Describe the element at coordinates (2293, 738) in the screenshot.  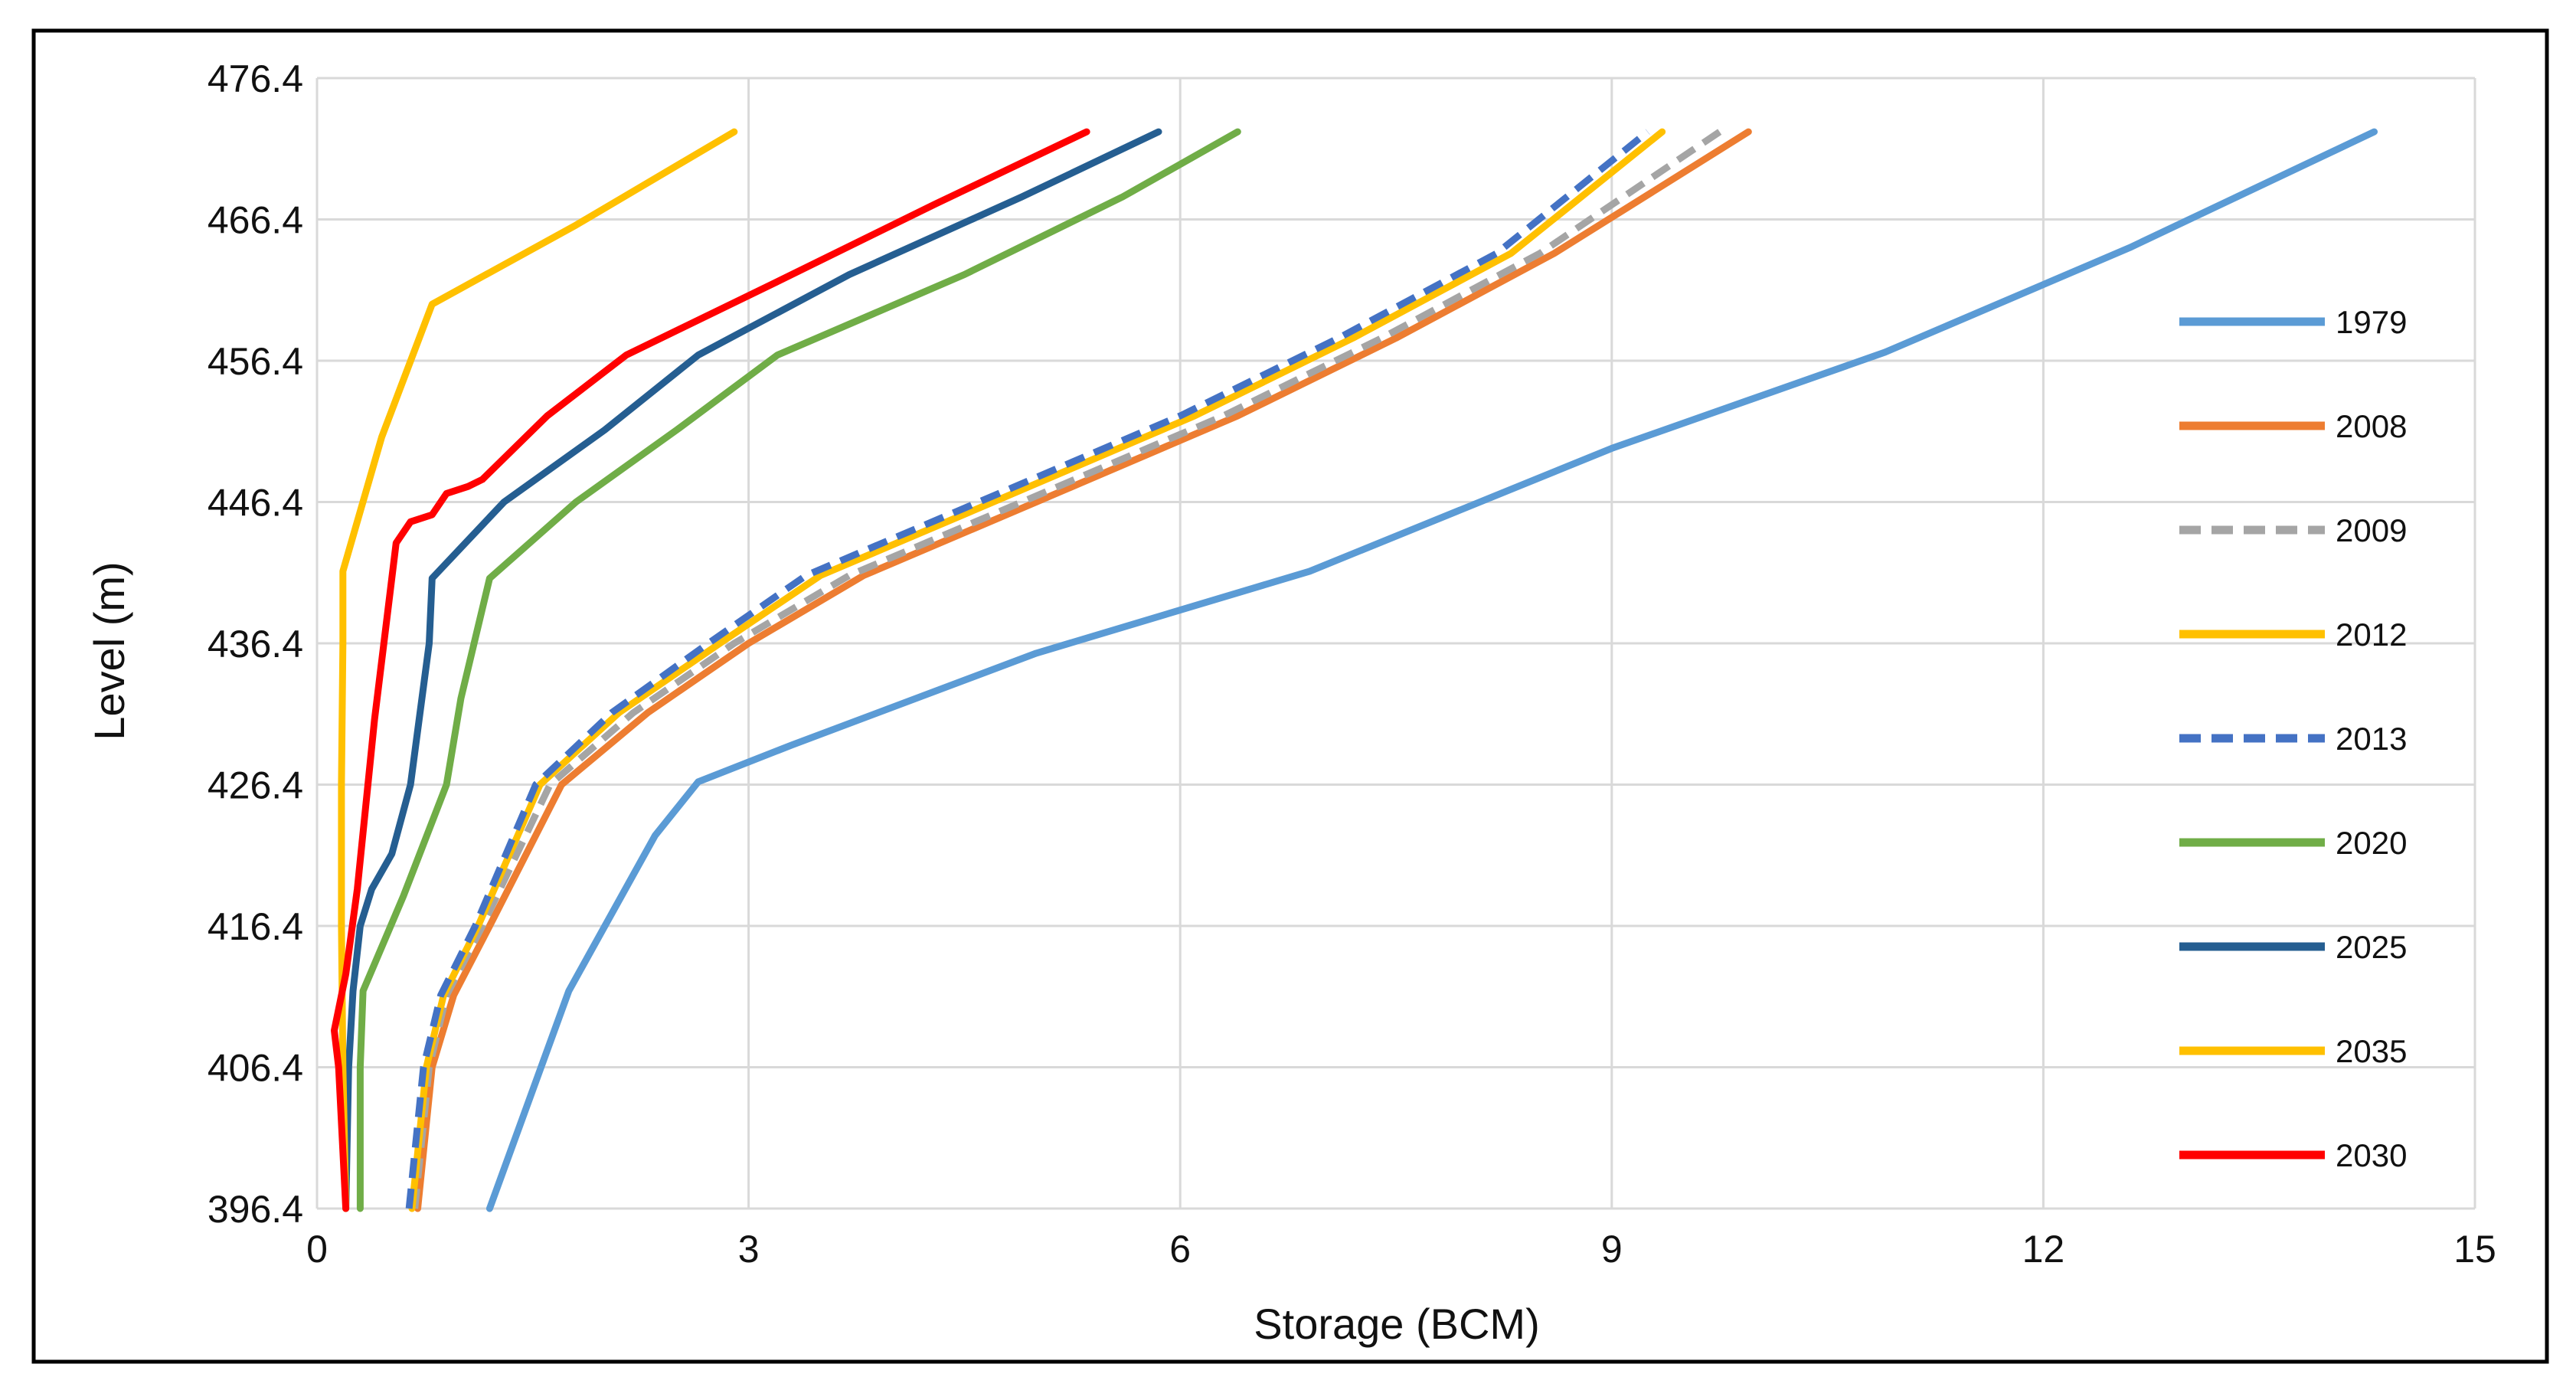
I see `legend: 1979 2008 2009 2012 2013 2020 2025 2035 2030` at that location.